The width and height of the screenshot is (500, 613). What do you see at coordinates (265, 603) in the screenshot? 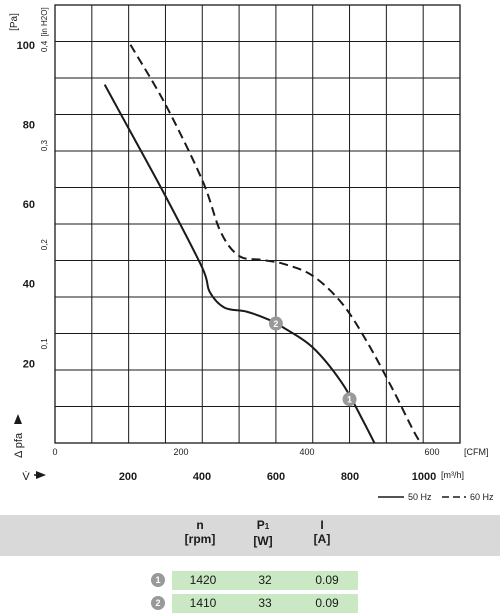
I see `row2-power: 33` at bounding box center [265, 603].